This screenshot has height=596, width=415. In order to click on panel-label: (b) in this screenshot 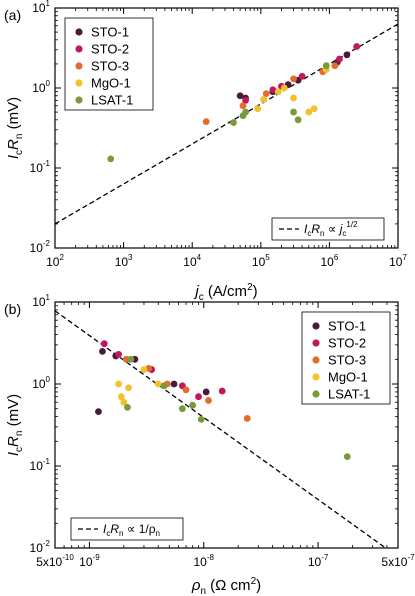, I will do `click(12, 309)`.